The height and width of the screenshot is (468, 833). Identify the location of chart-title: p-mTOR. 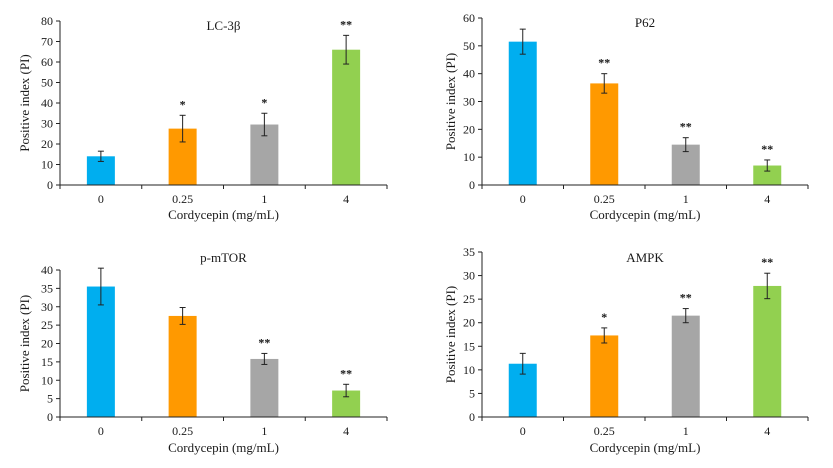
(223, 257).